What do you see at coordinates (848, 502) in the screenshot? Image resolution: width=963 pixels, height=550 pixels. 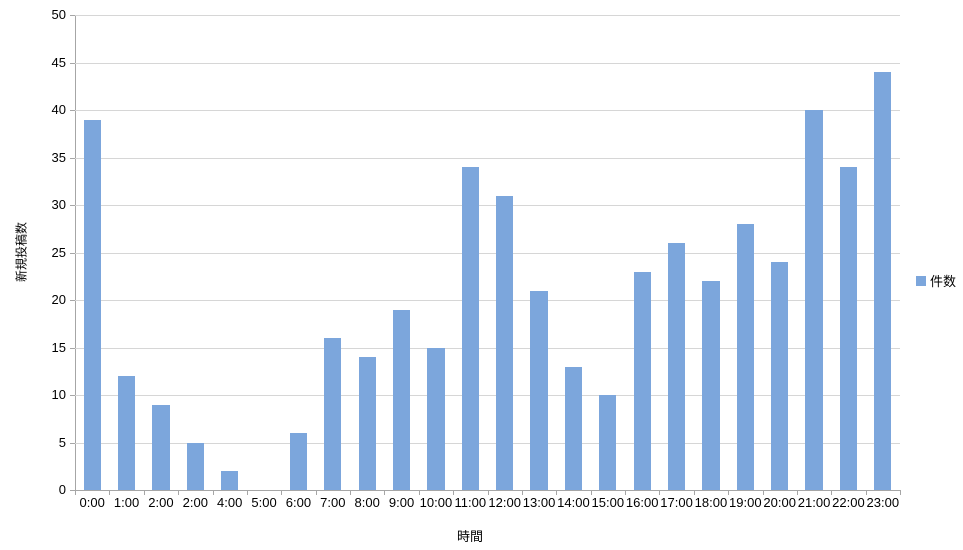 I see `x-tick-label: 22:00` at bounding box center [848, 502].